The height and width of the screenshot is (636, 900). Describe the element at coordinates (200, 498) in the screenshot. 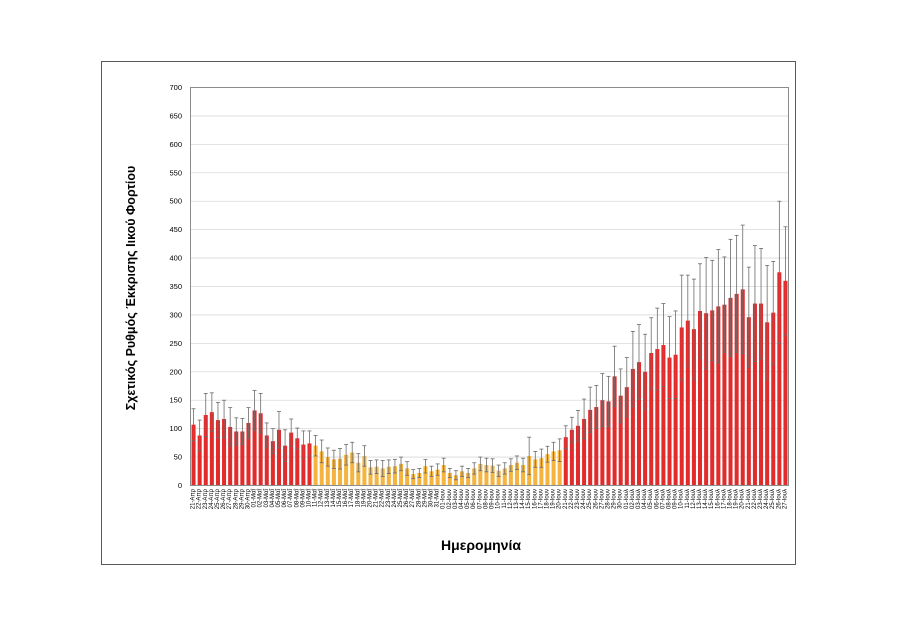

I see `x-tick-label: 22-Απρ` at that location.